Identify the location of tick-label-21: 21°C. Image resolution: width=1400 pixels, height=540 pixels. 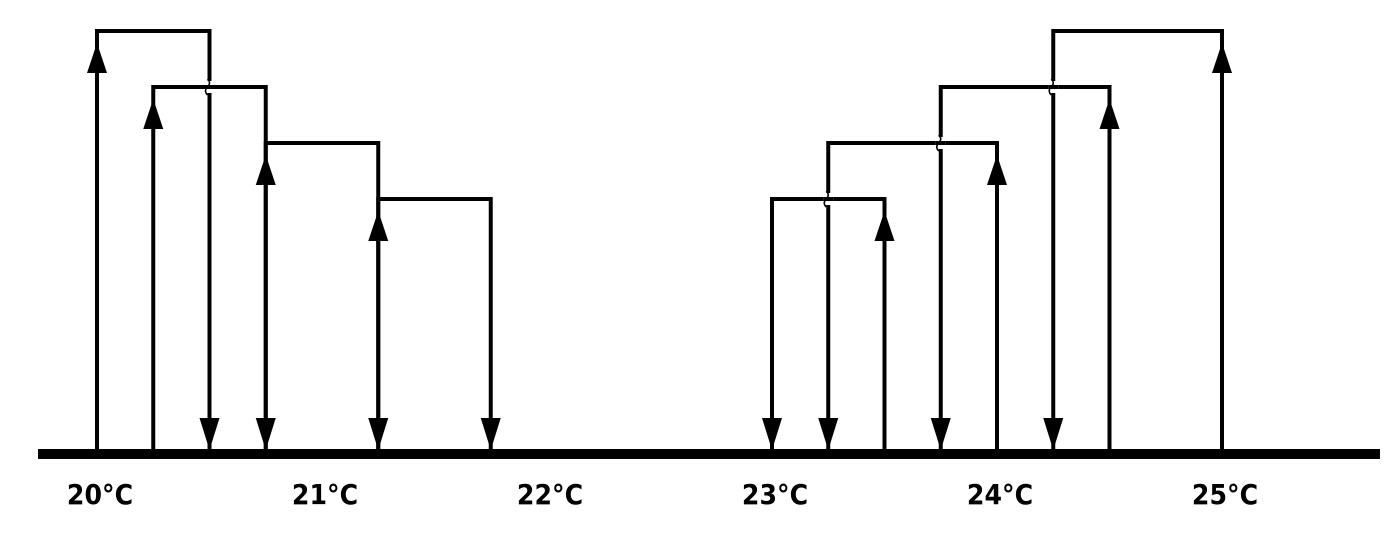
(325, 494).